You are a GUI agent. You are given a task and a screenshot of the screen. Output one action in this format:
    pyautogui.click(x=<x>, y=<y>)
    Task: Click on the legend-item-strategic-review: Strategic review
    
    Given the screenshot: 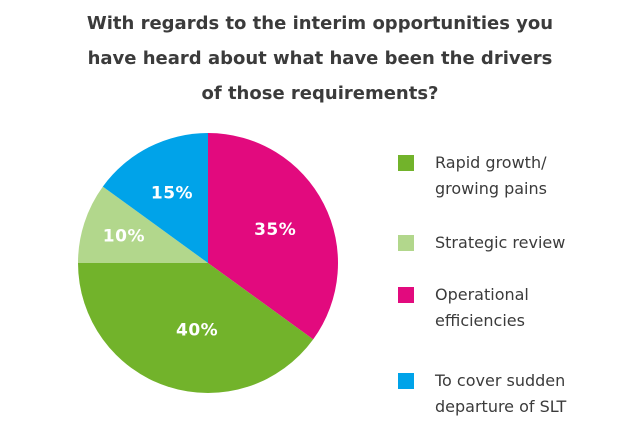 What is the action you would take?
    pyautogui.click(x=513, y=243)
    